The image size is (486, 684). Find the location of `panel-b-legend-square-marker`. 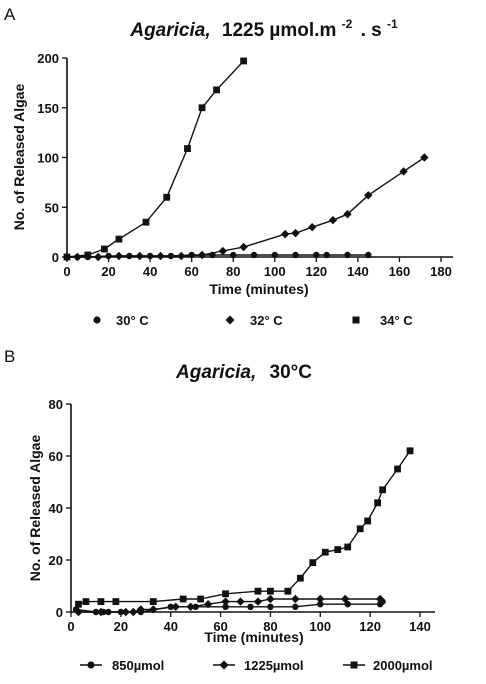

panel-b-legend-square-marker is located at coordinates (354, 665).